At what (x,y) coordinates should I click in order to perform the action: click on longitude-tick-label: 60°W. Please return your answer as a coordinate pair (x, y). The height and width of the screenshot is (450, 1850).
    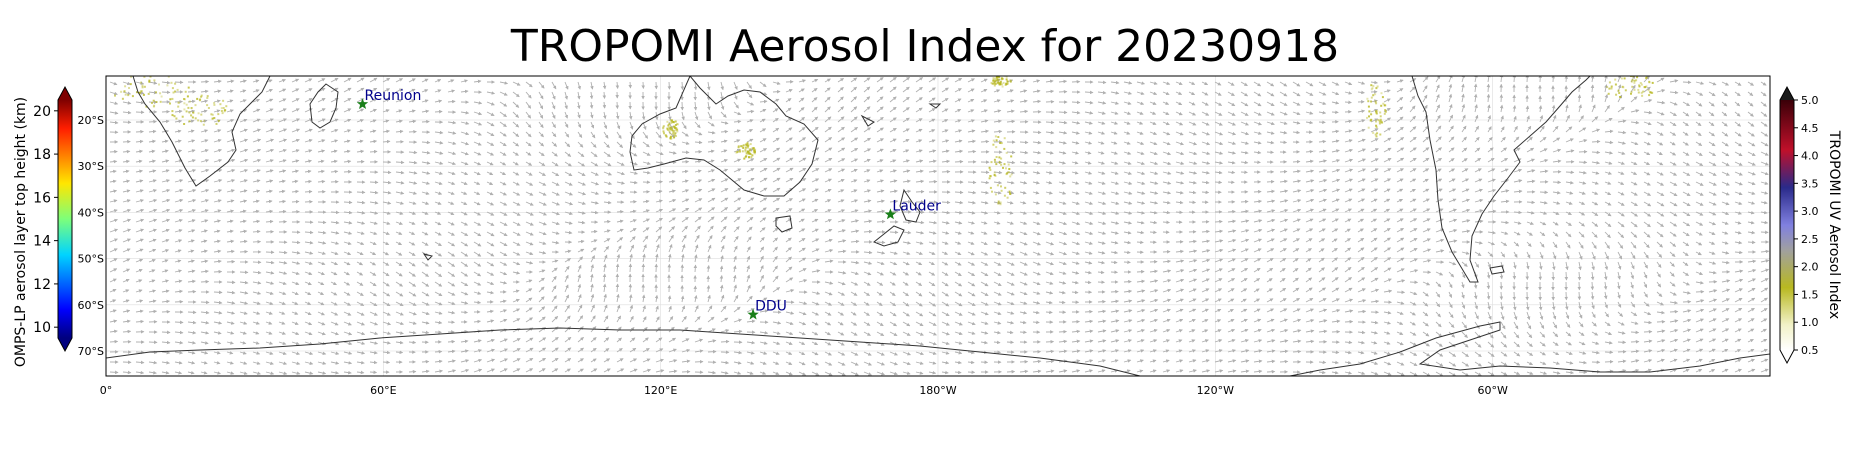
    Looking at the image, I should click on (1492, 390).